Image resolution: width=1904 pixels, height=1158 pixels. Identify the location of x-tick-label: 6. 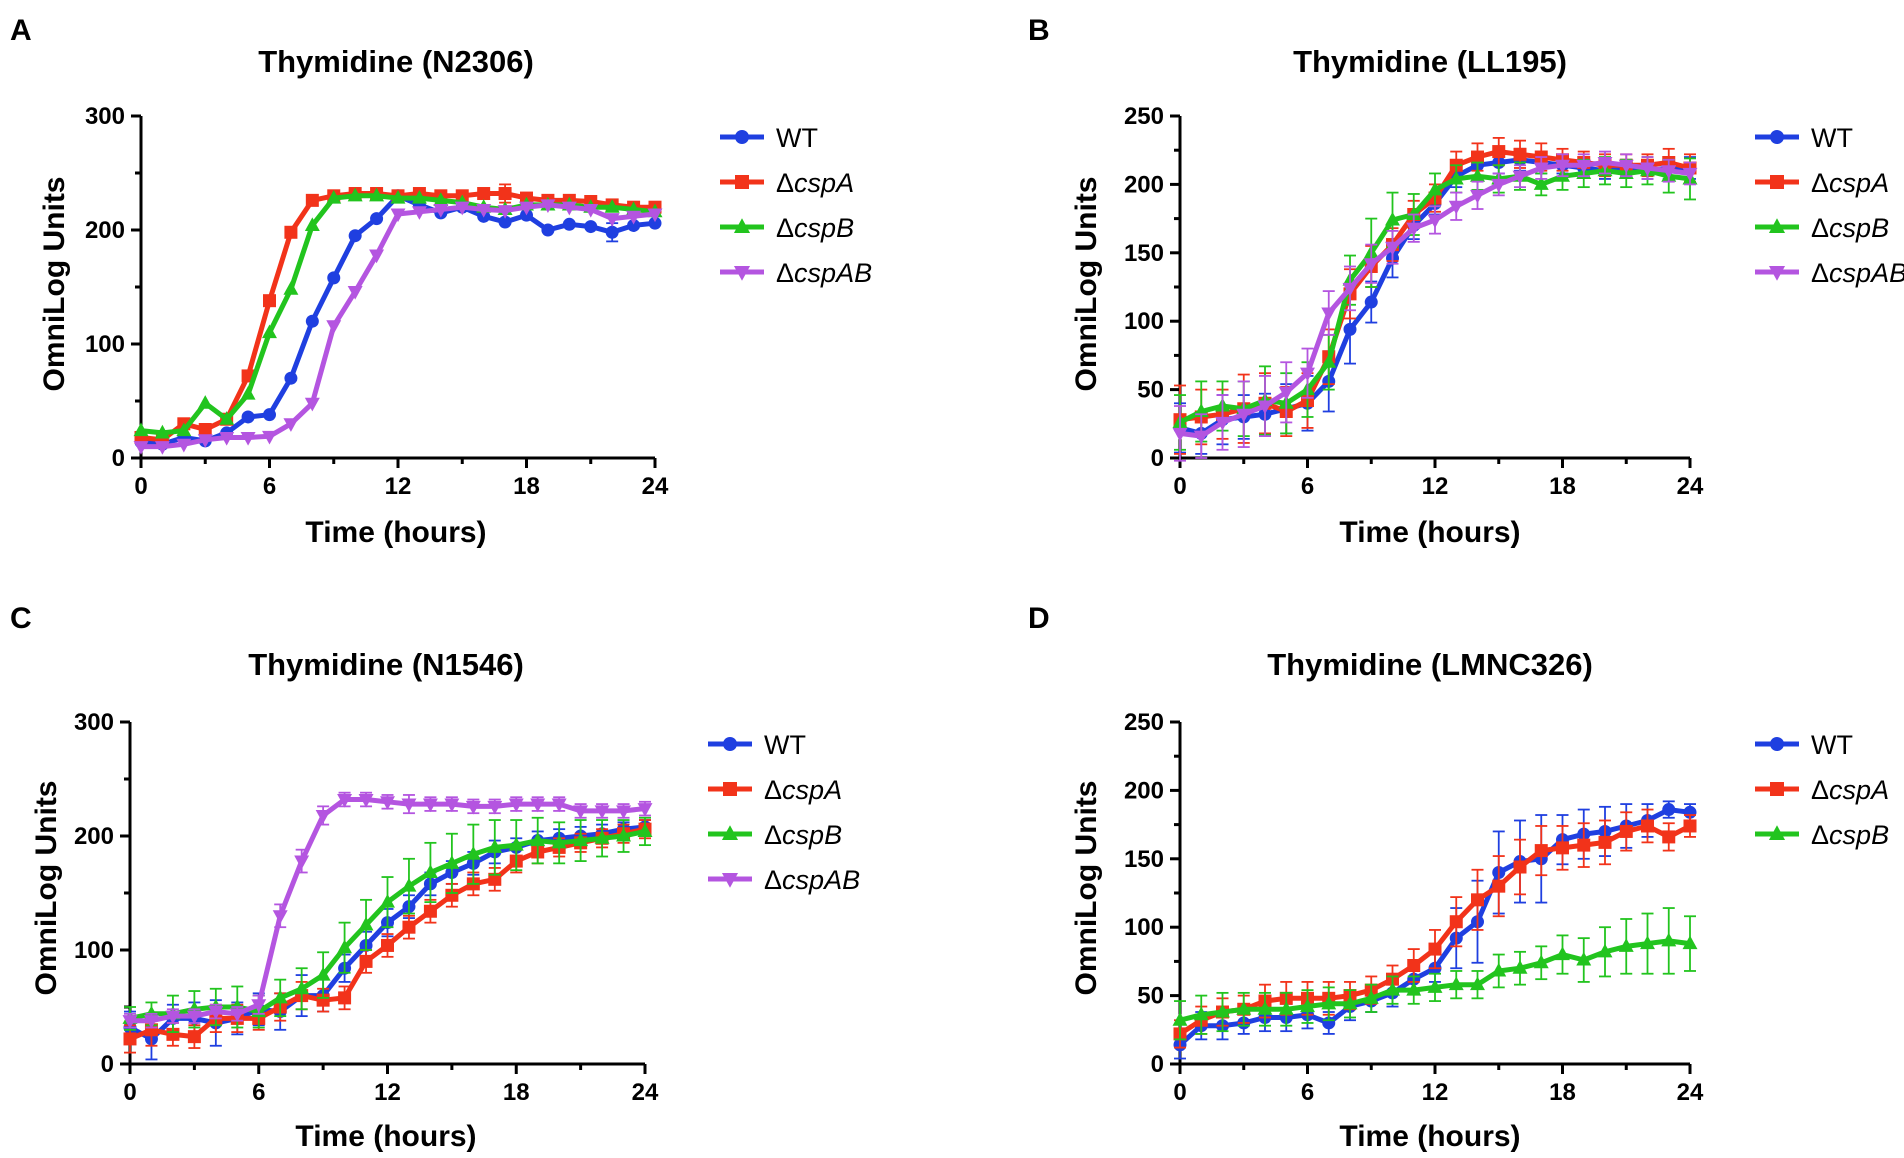
(1307, 486).